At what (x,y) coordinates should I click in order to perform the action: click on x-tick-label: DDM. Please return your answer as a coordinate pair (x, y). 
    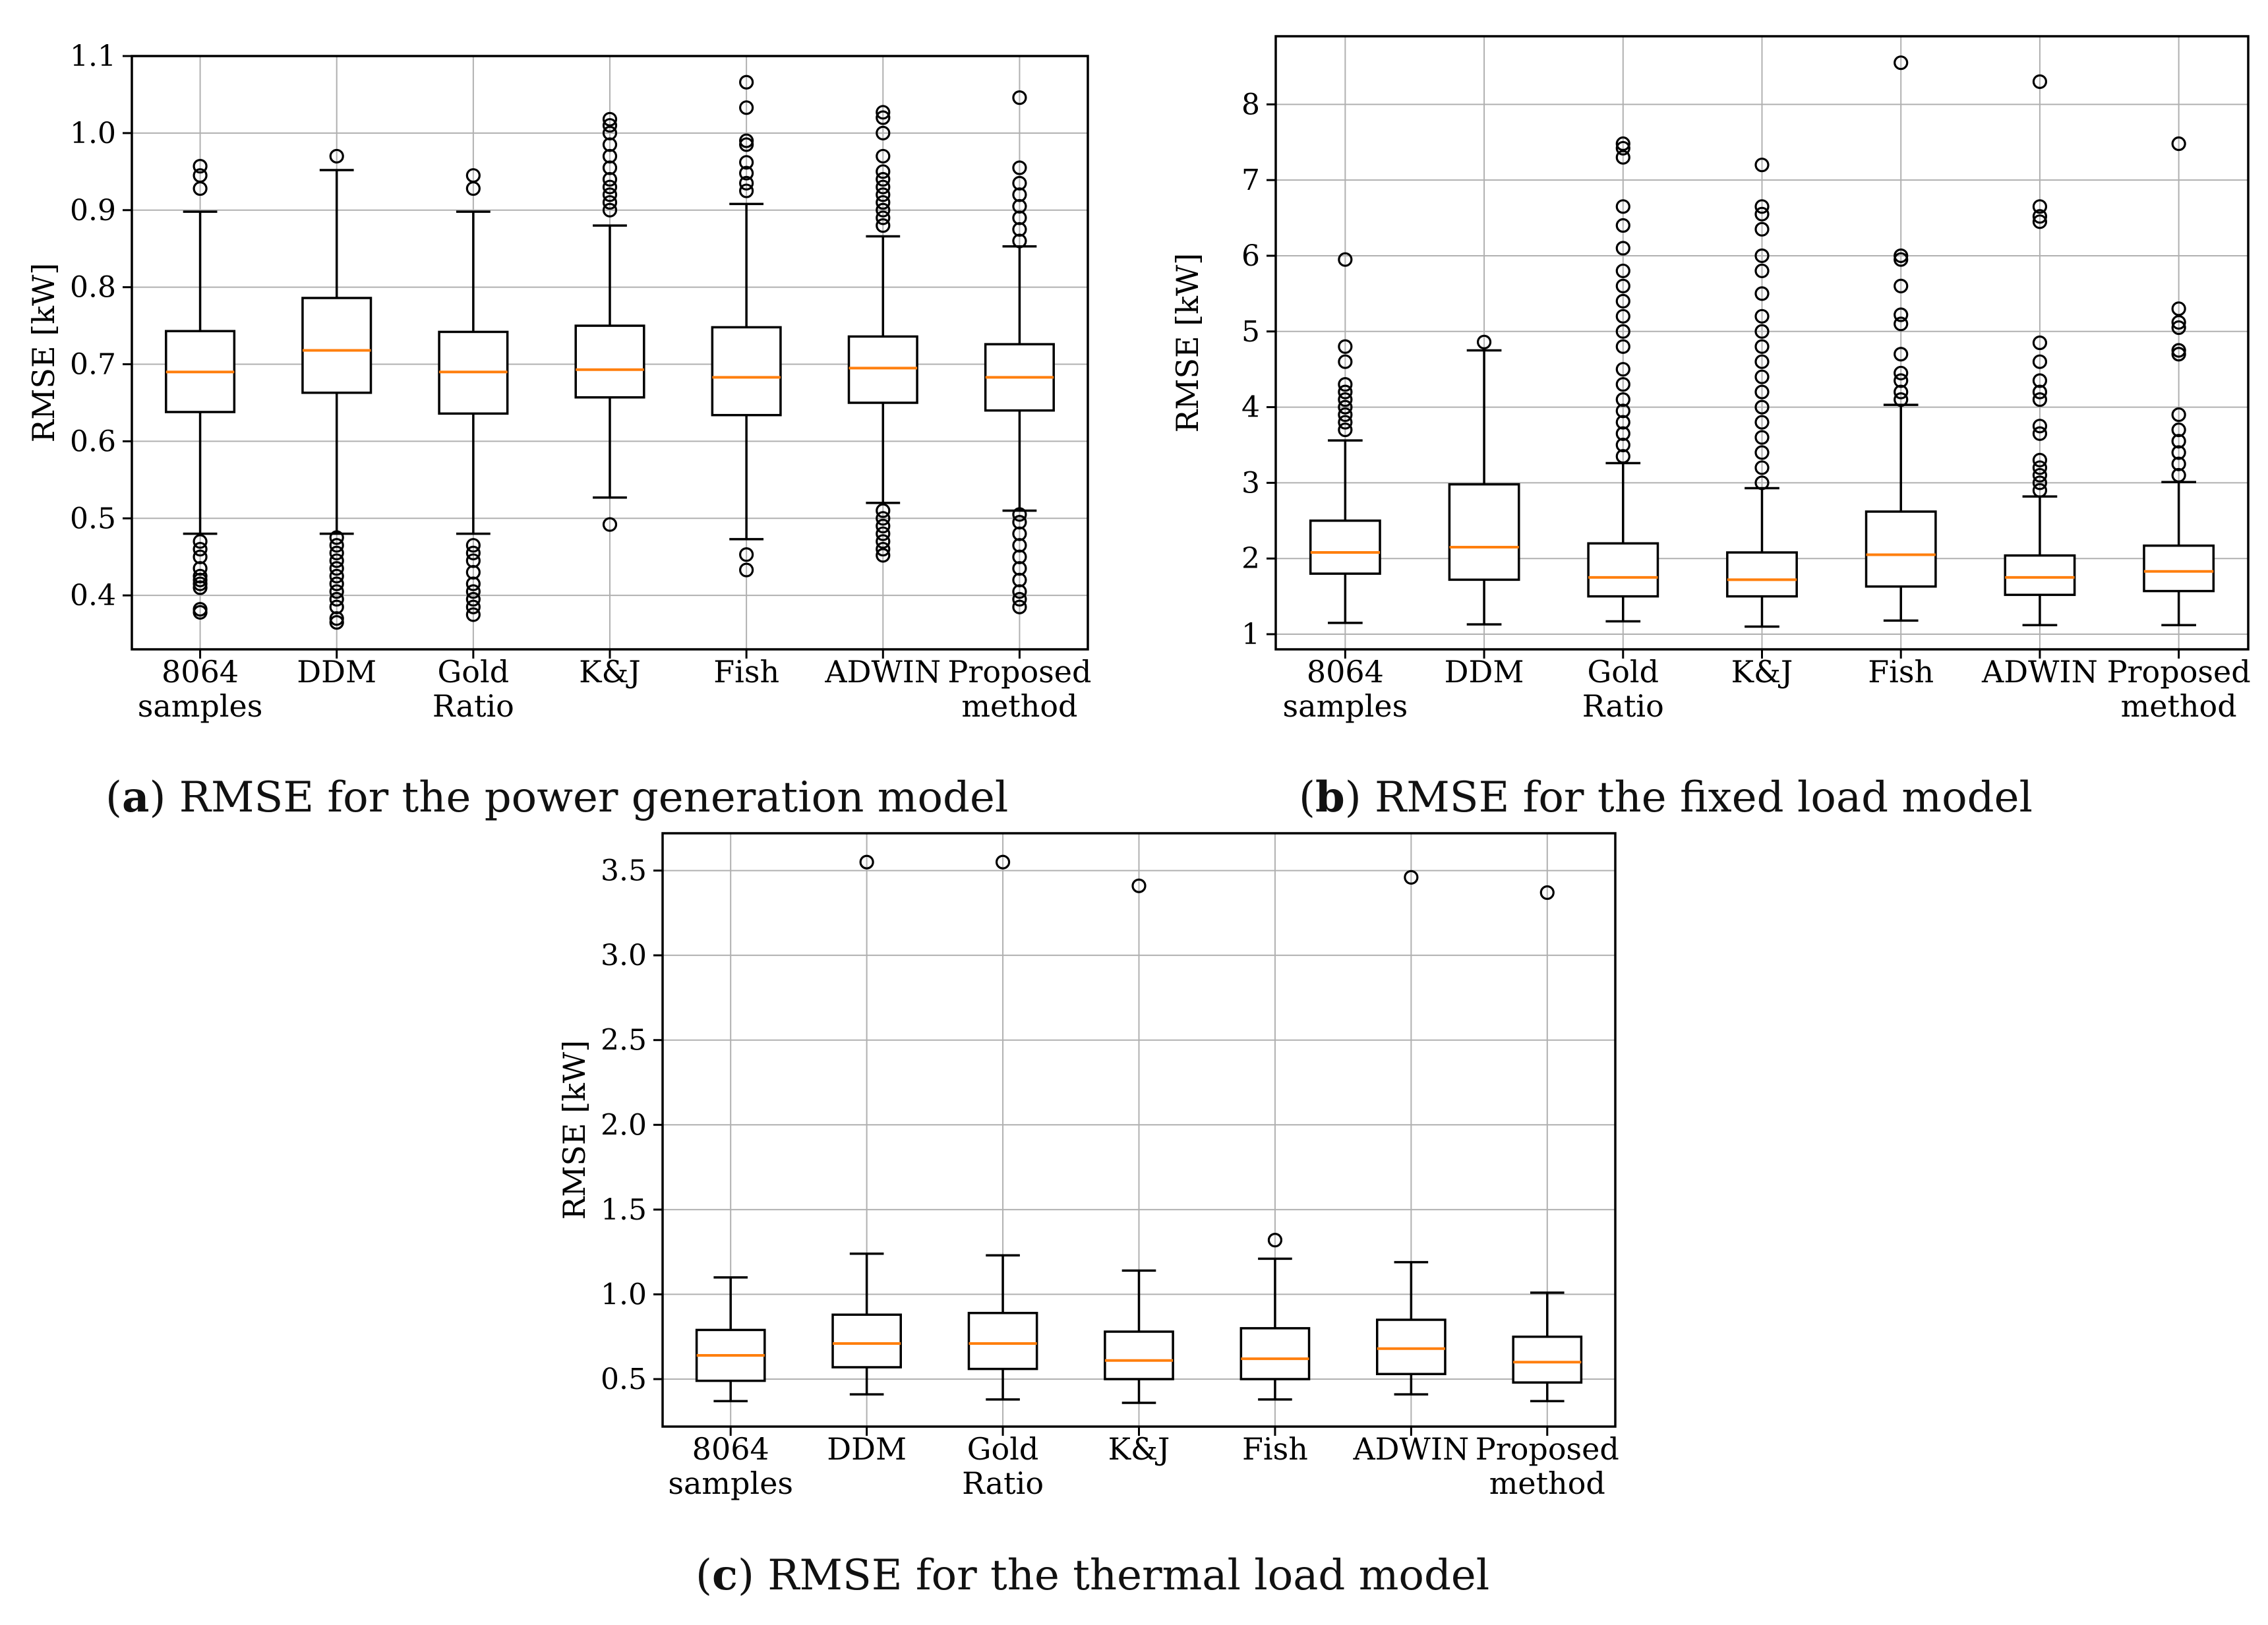
    Looking at the image, I should click on (1484, 672).